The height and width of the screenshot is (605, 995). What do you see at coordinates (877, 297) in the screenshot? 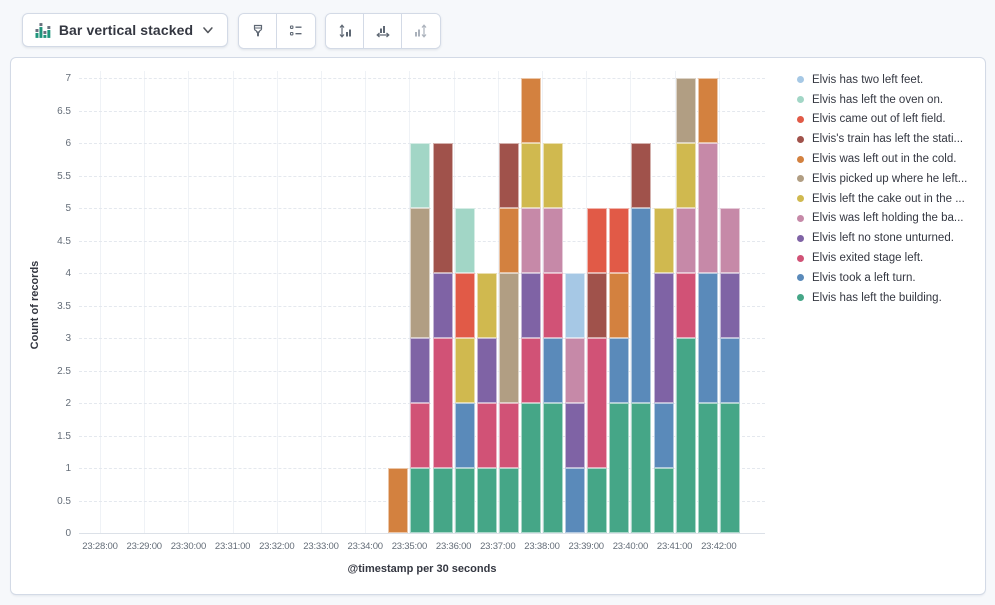
I see `legend-label: Elvis has left the building.` at bounding box center [877, 297].